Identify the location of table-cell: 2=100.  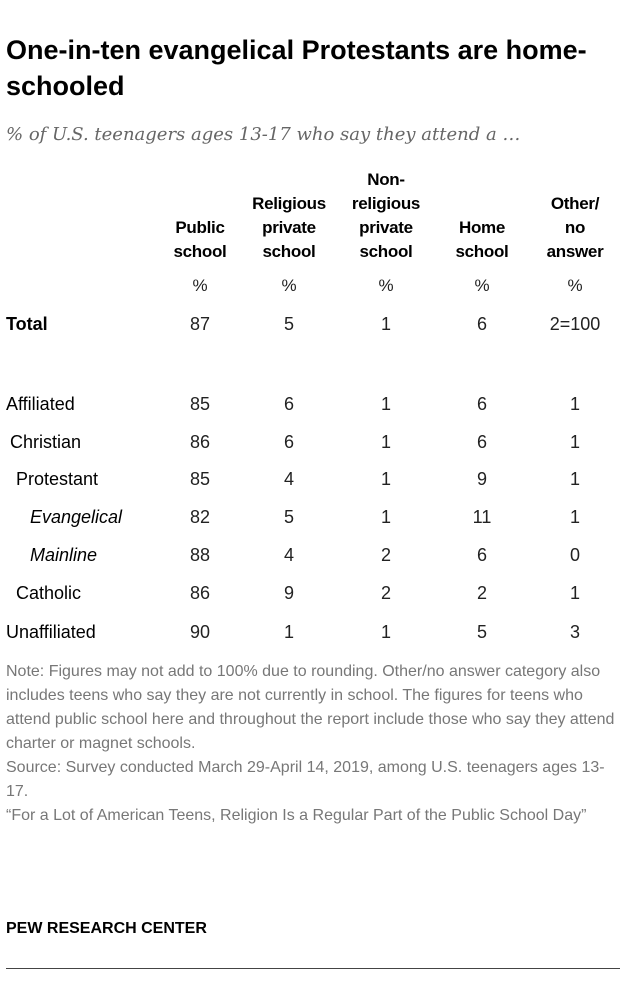
(575, 324).